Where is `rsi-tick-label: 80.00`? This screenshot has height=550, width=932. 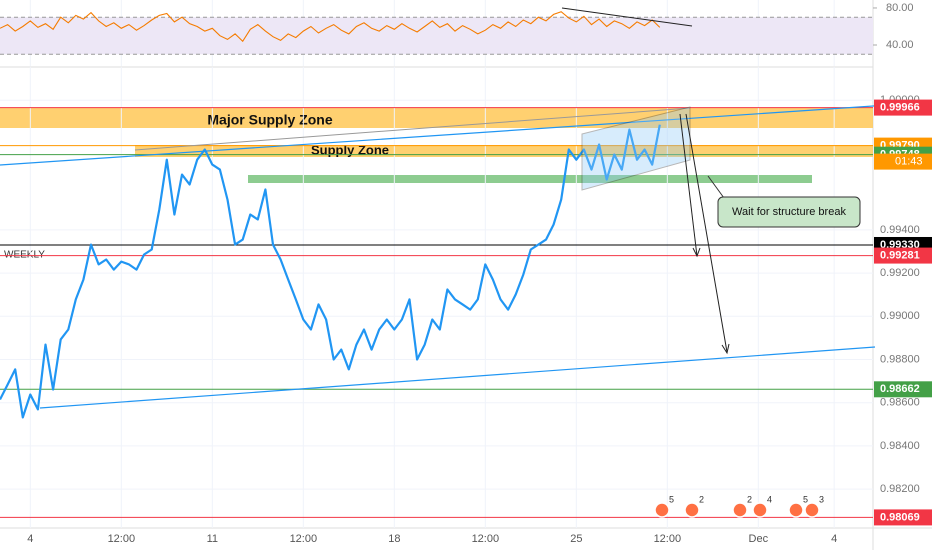 rsi-tick-label: 80.00 is located at coordinates (900, 8).